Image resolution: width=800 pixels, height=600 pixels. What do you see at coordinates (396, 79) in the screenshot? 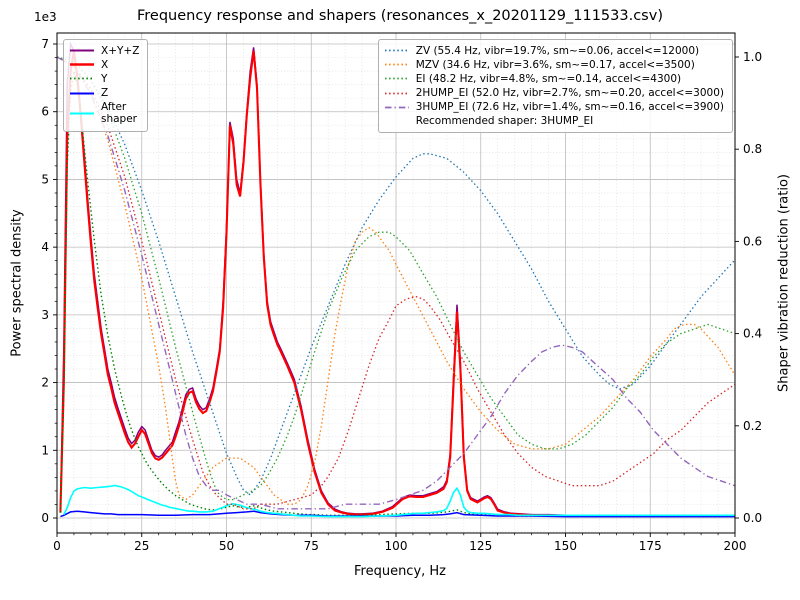
I see `legend-line-sample-ei` at bounding box center [396, 79].